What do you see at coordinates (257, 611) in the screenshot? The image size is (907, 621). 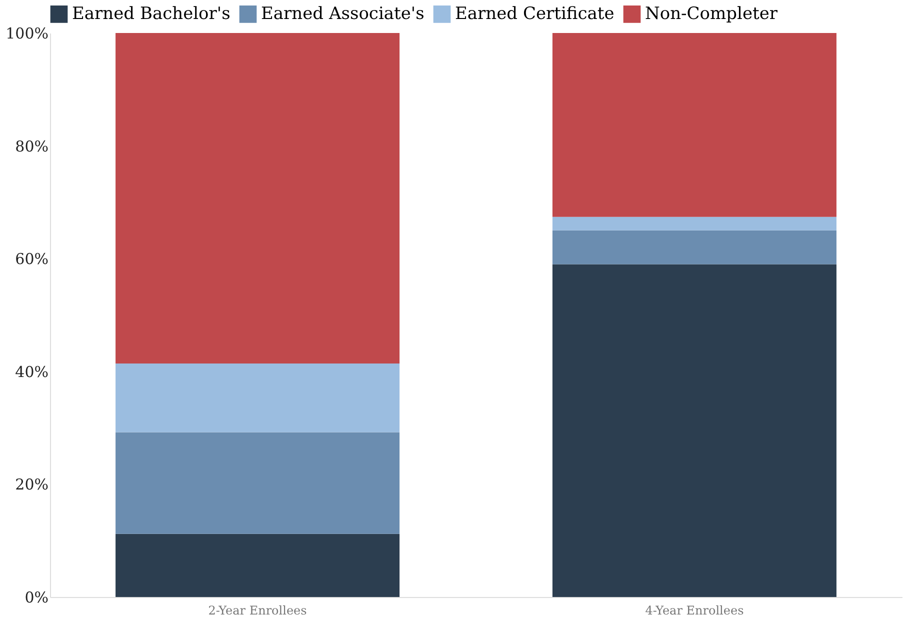 I see `x-tick-label: 2-Year Enrollees` at bounding box center [257, 611].